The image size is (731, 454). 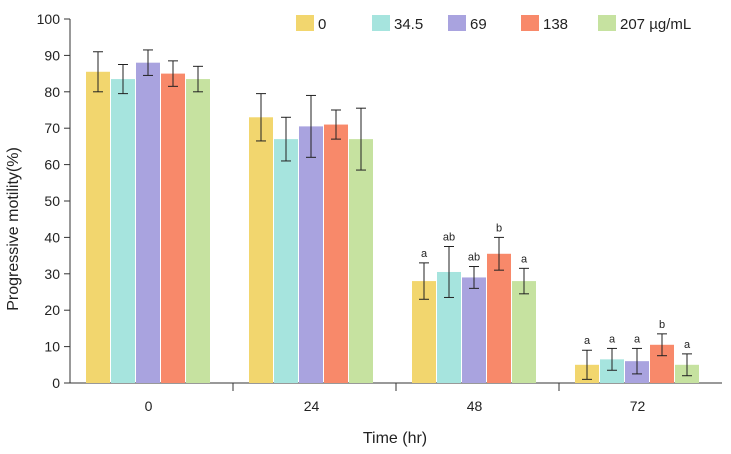 What do you see at coordinates (493, 24) in the screenshot?
I see `legend: 0 34.5 69 138 207 µg/mL` at bounding box center [493, 24].